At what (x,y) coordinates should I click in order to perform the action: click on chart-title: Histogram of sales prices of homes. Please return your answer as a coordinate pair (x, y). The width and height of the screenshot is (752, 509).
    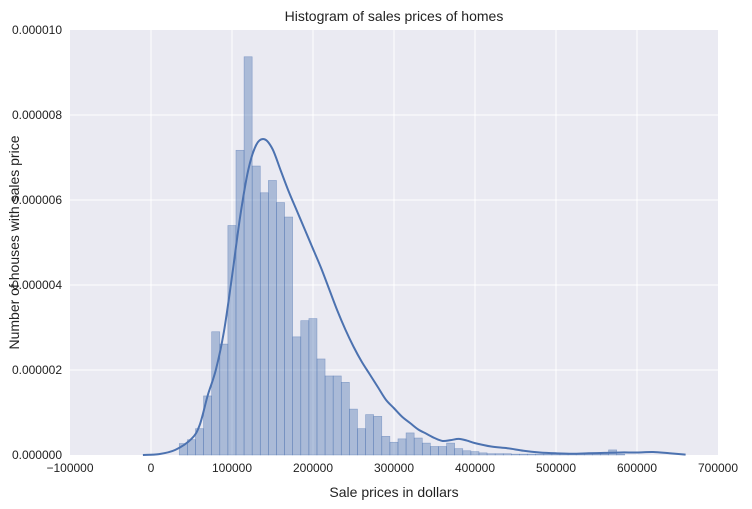
    Looking at the image, I should click on (394, 16).